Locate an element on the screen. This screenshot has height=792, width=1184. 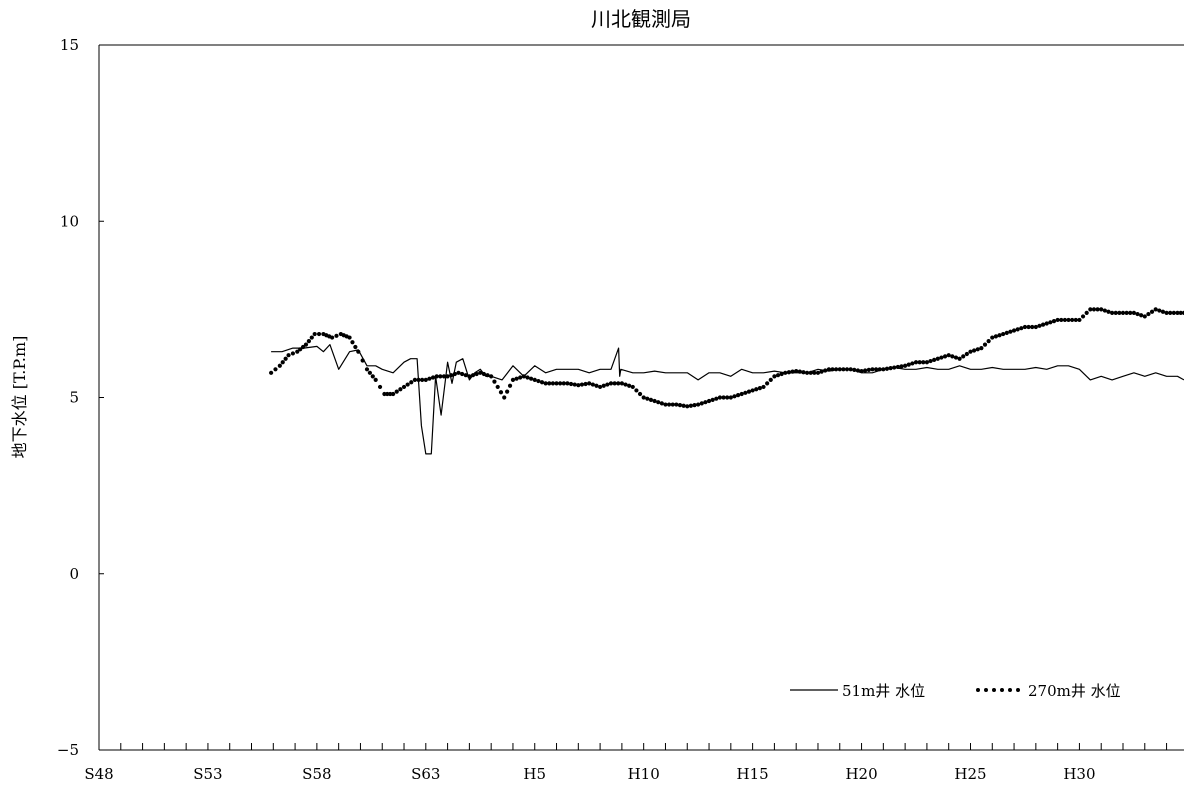
x-tick-label: S58 is located at coordinates (316, 774).